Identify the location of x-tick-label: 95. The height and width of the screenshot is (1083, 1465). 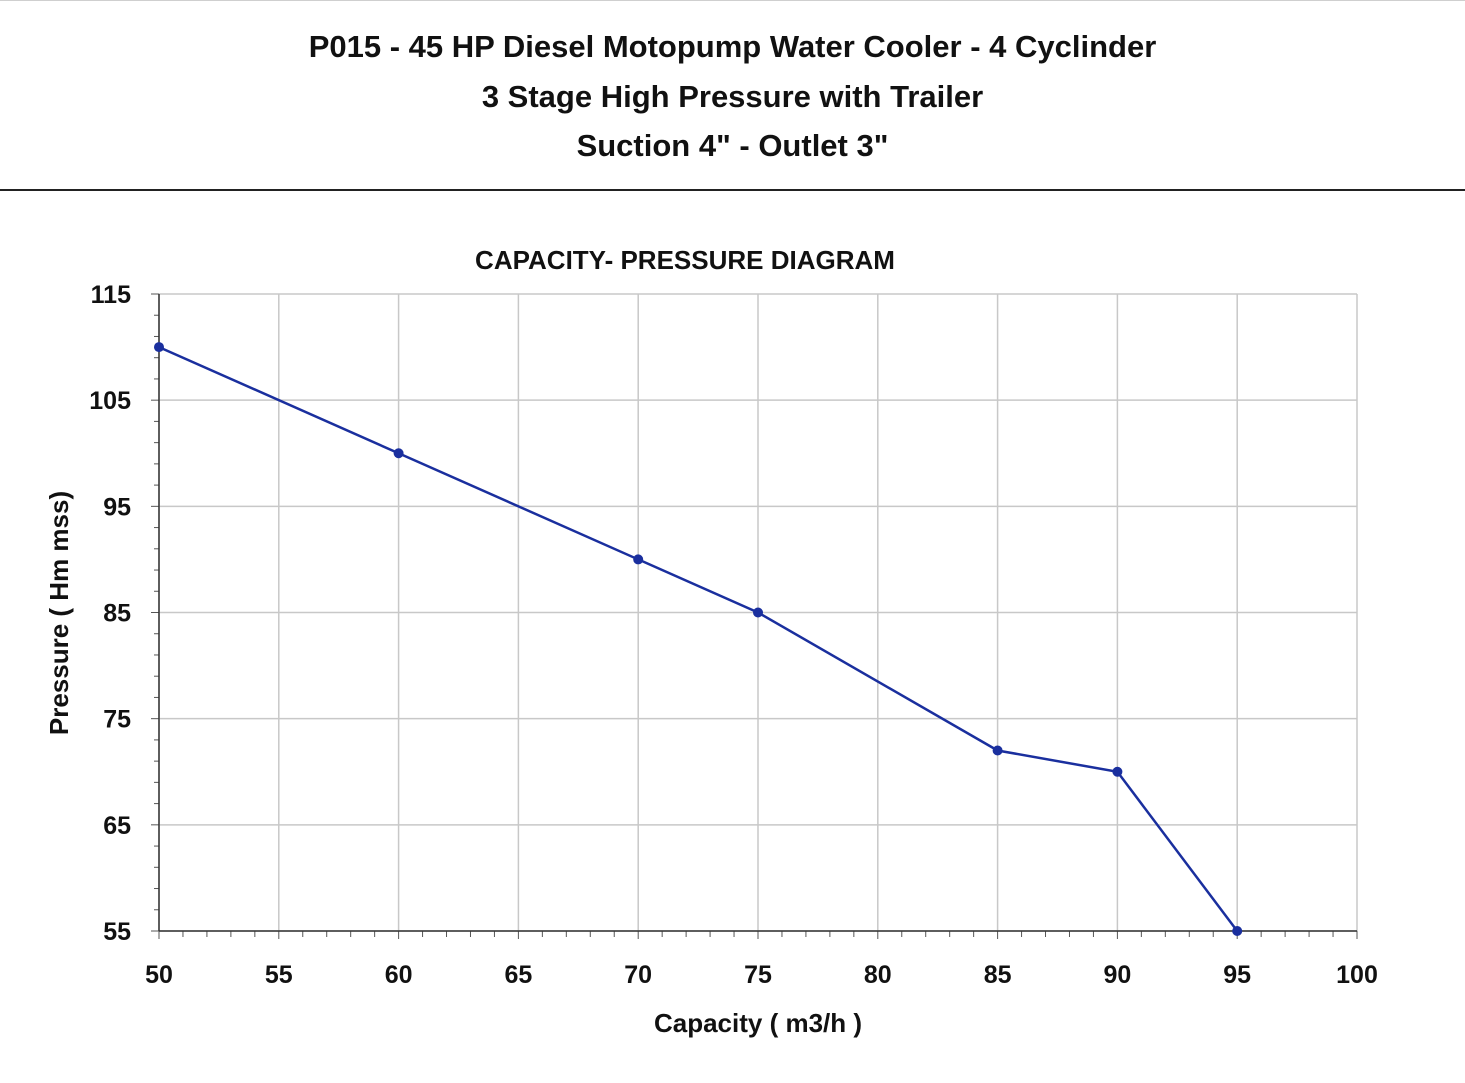
(1237, 975).